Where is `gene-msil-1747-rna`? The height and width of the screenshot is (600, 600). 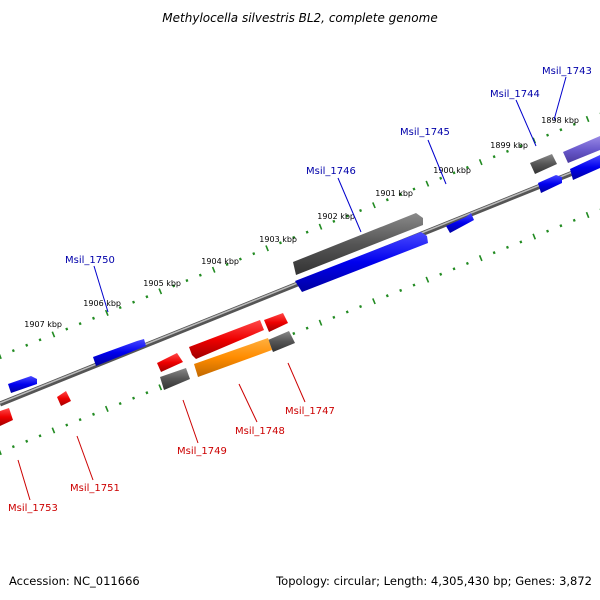
gene-msil-1747-rna is located at coordinates (281, 341).